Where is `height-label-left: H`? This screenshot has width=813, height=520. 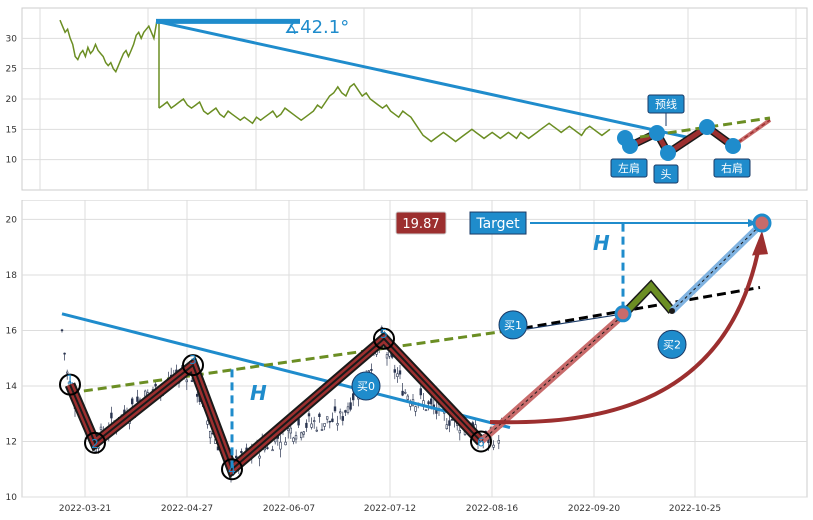
height-label-left: H is located at coordinates (258, 393).